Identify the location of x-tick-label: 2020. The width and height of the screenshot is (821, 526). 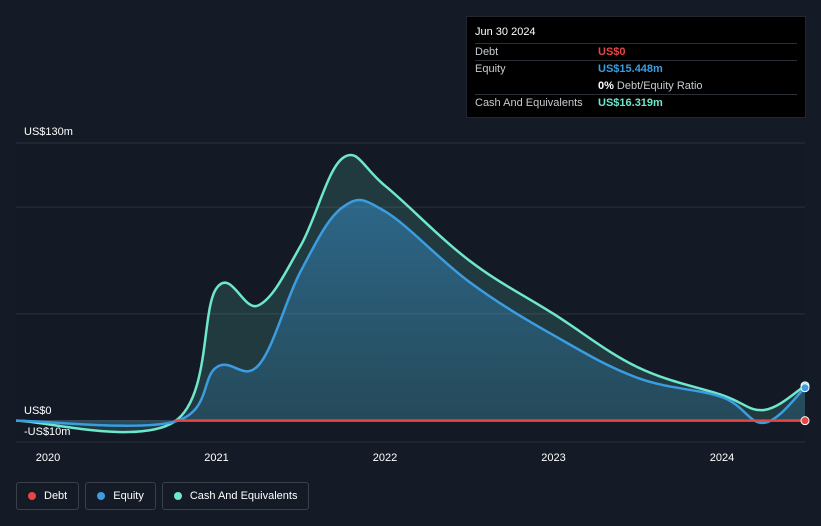
(48, 458).